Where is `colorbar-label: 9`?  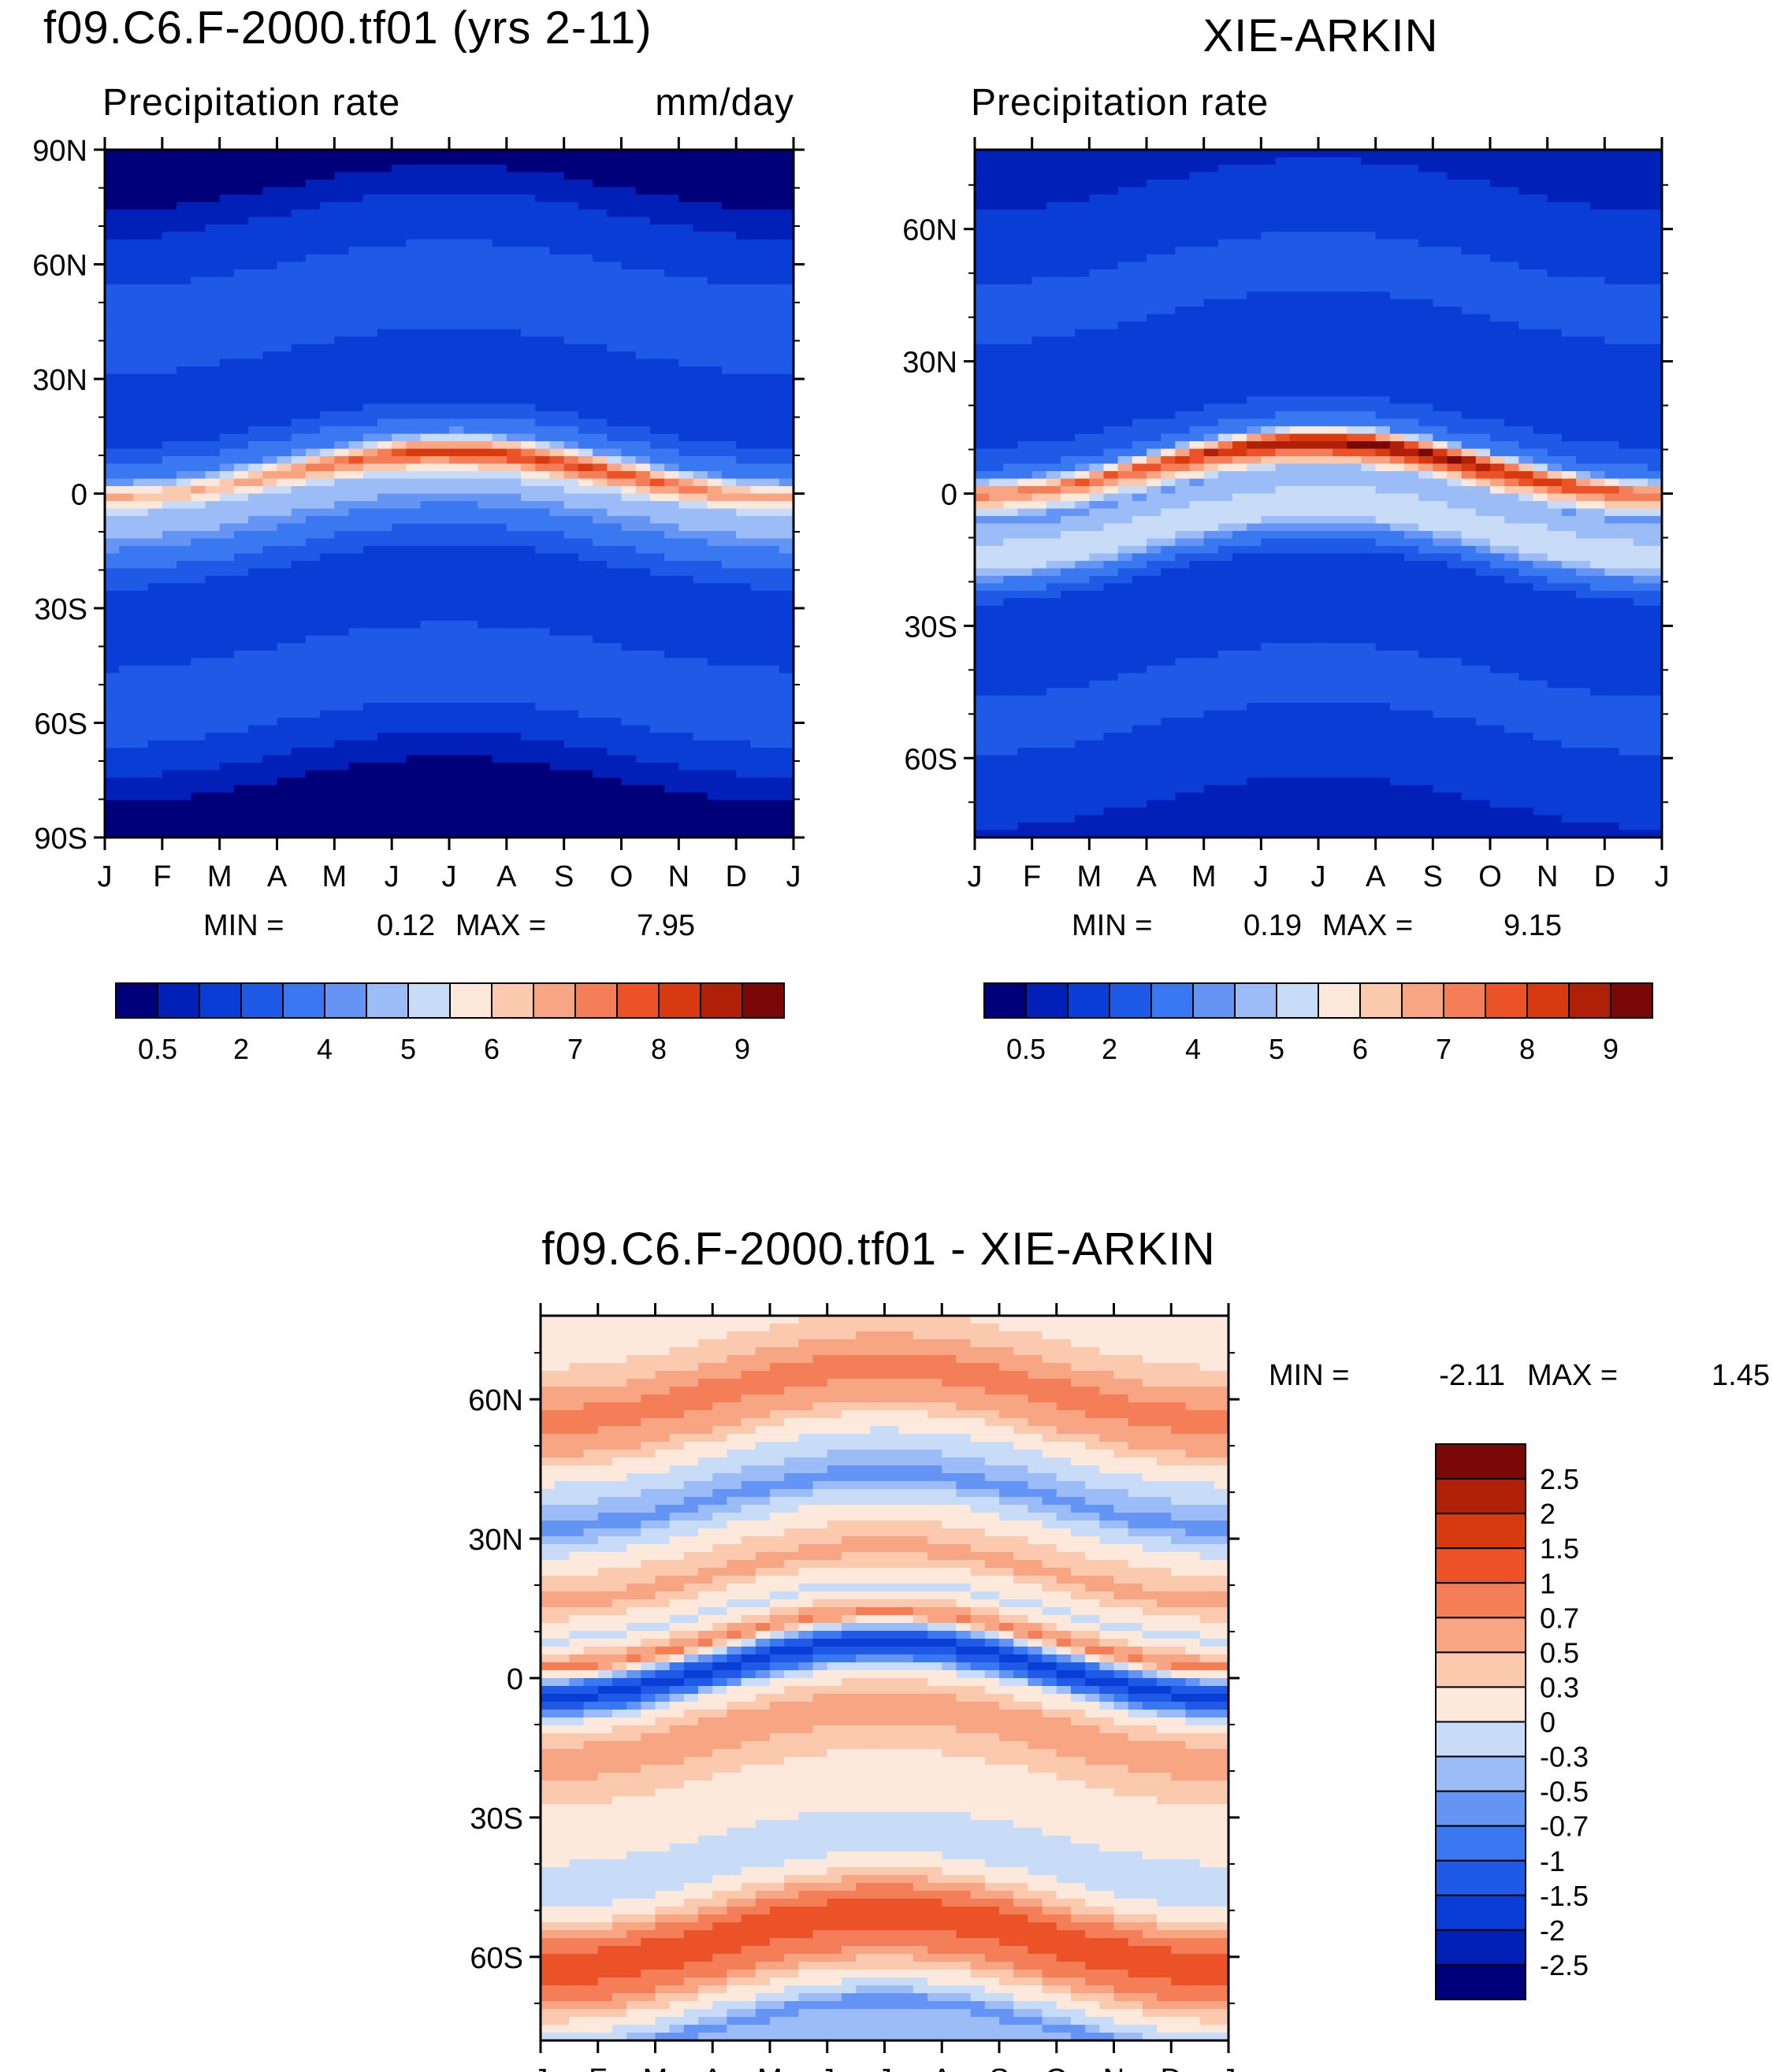 colorbar-label: 9 is located at coordinates (742, 1049).